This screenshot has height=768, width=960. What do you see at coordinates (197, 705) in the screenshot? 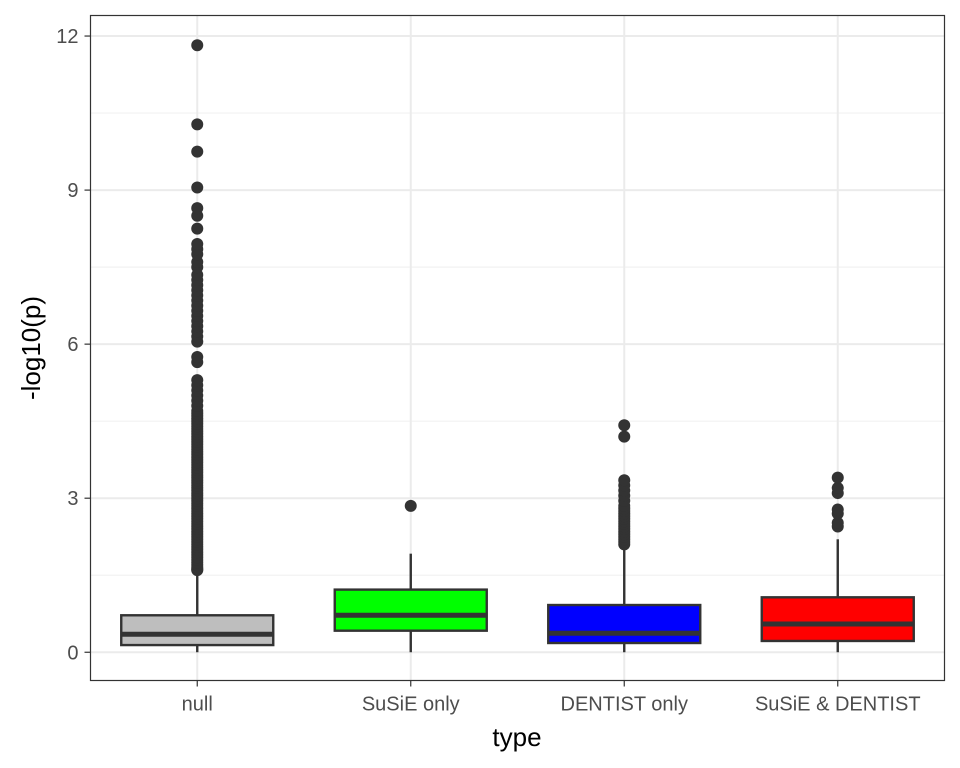
I see `x-tick-label: null` at bounding box center [197, 705].